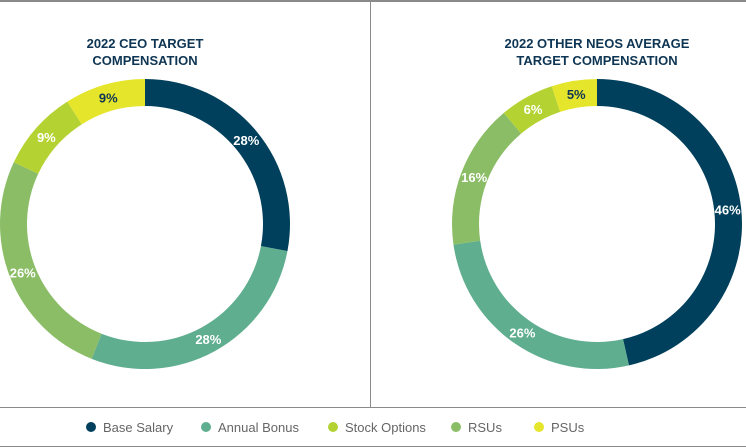 Image resolution: width=746 pixels, height=448 pixels. I want to click on legend-top-divider, so click(373, 407).